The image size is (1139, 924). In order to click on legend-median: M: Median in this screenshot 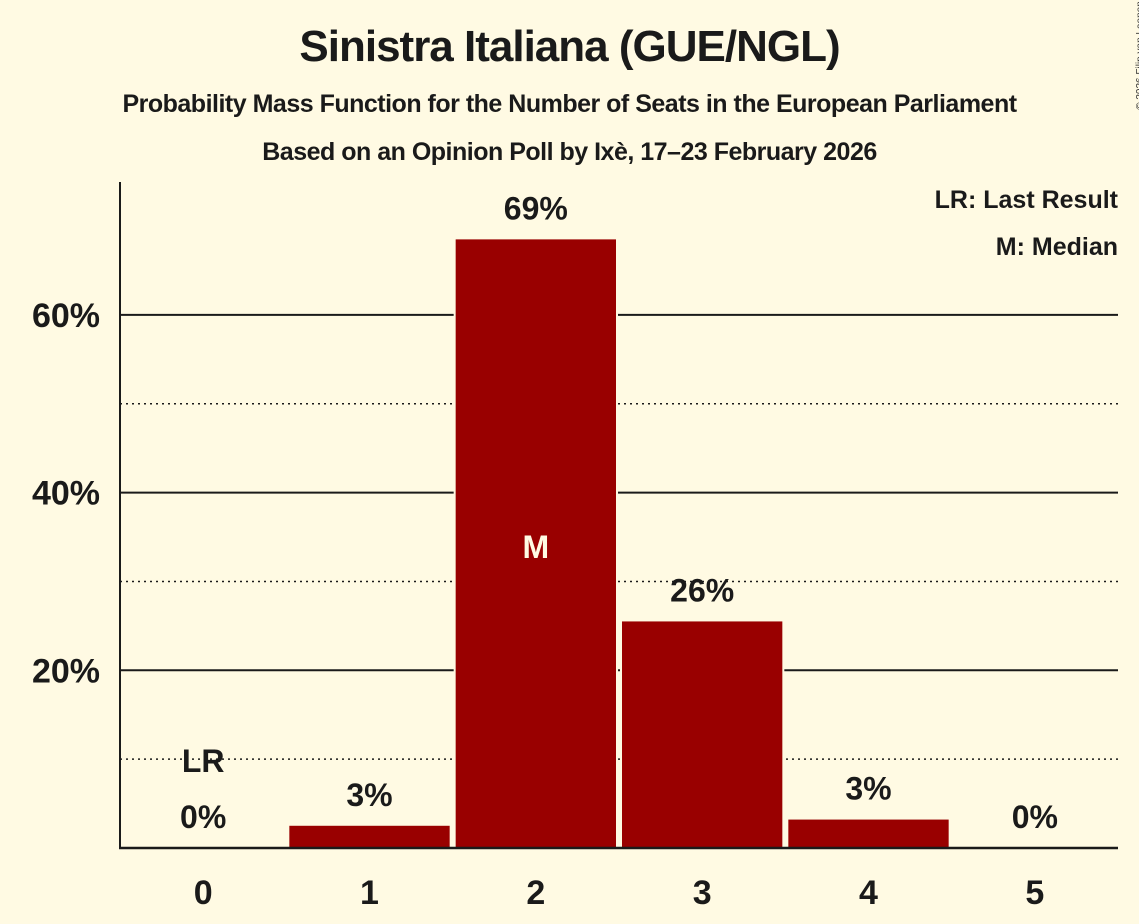, I will do `click(1056, 247)`.